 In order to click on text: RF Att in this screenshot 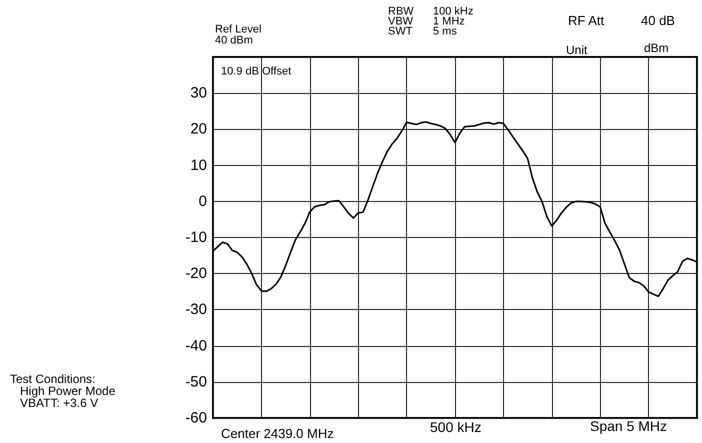, I will do `click(586, 20)`.